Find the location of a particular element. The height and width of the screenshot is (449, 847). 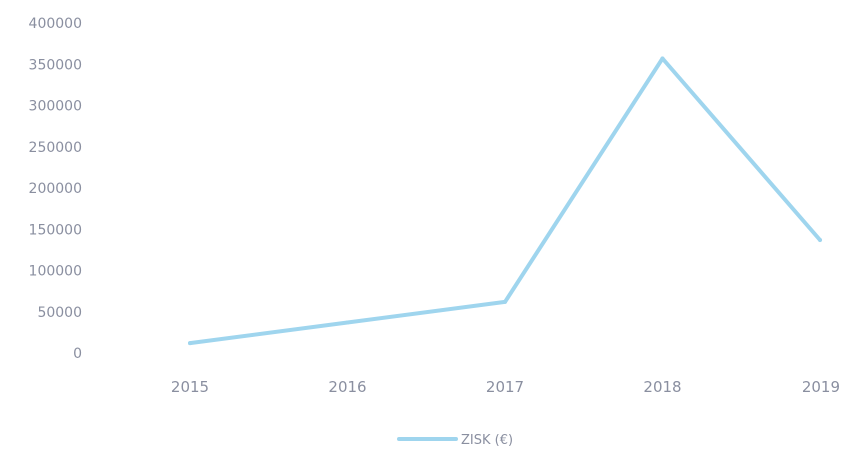

legend-label-zisk: ZISK (€) is located at coordinates (487, 440).